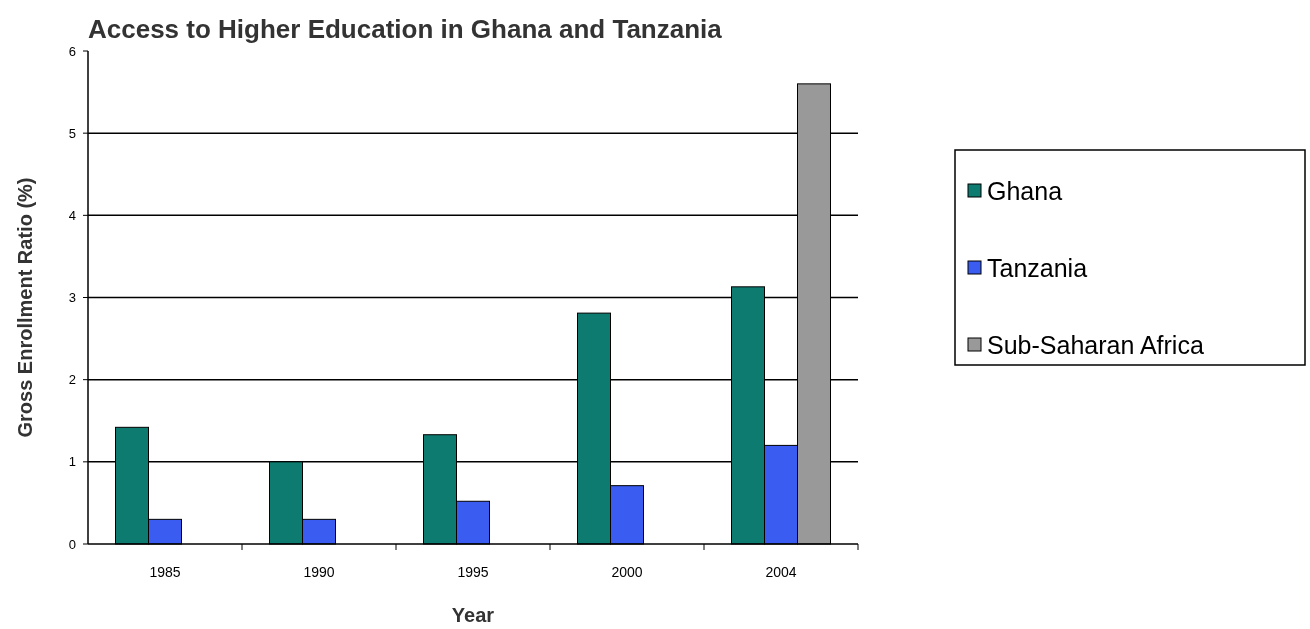  Describe the element at coordinates (1025, 190) in the screenshot. I see `legend-label: Ghana` at that location.